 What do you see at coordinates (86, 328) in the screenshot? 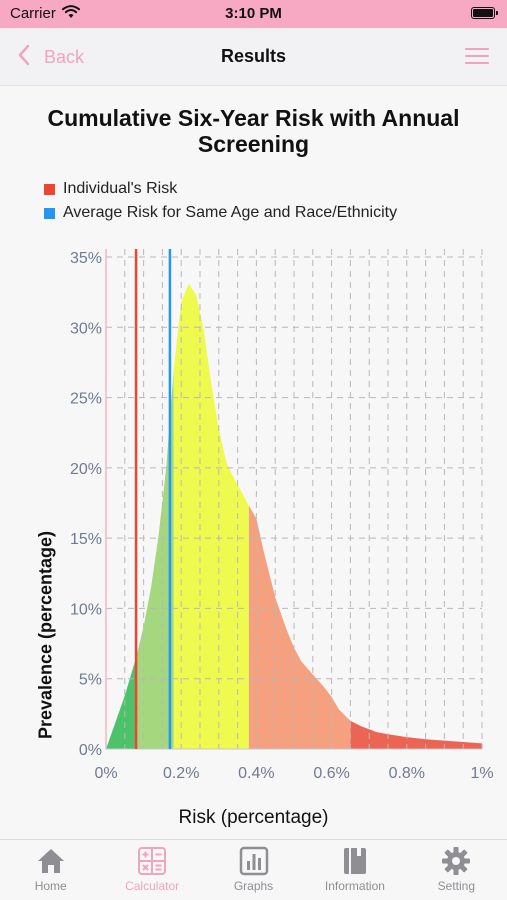
I see `y-tick-label: 30%` at bounding box center [86, 328].